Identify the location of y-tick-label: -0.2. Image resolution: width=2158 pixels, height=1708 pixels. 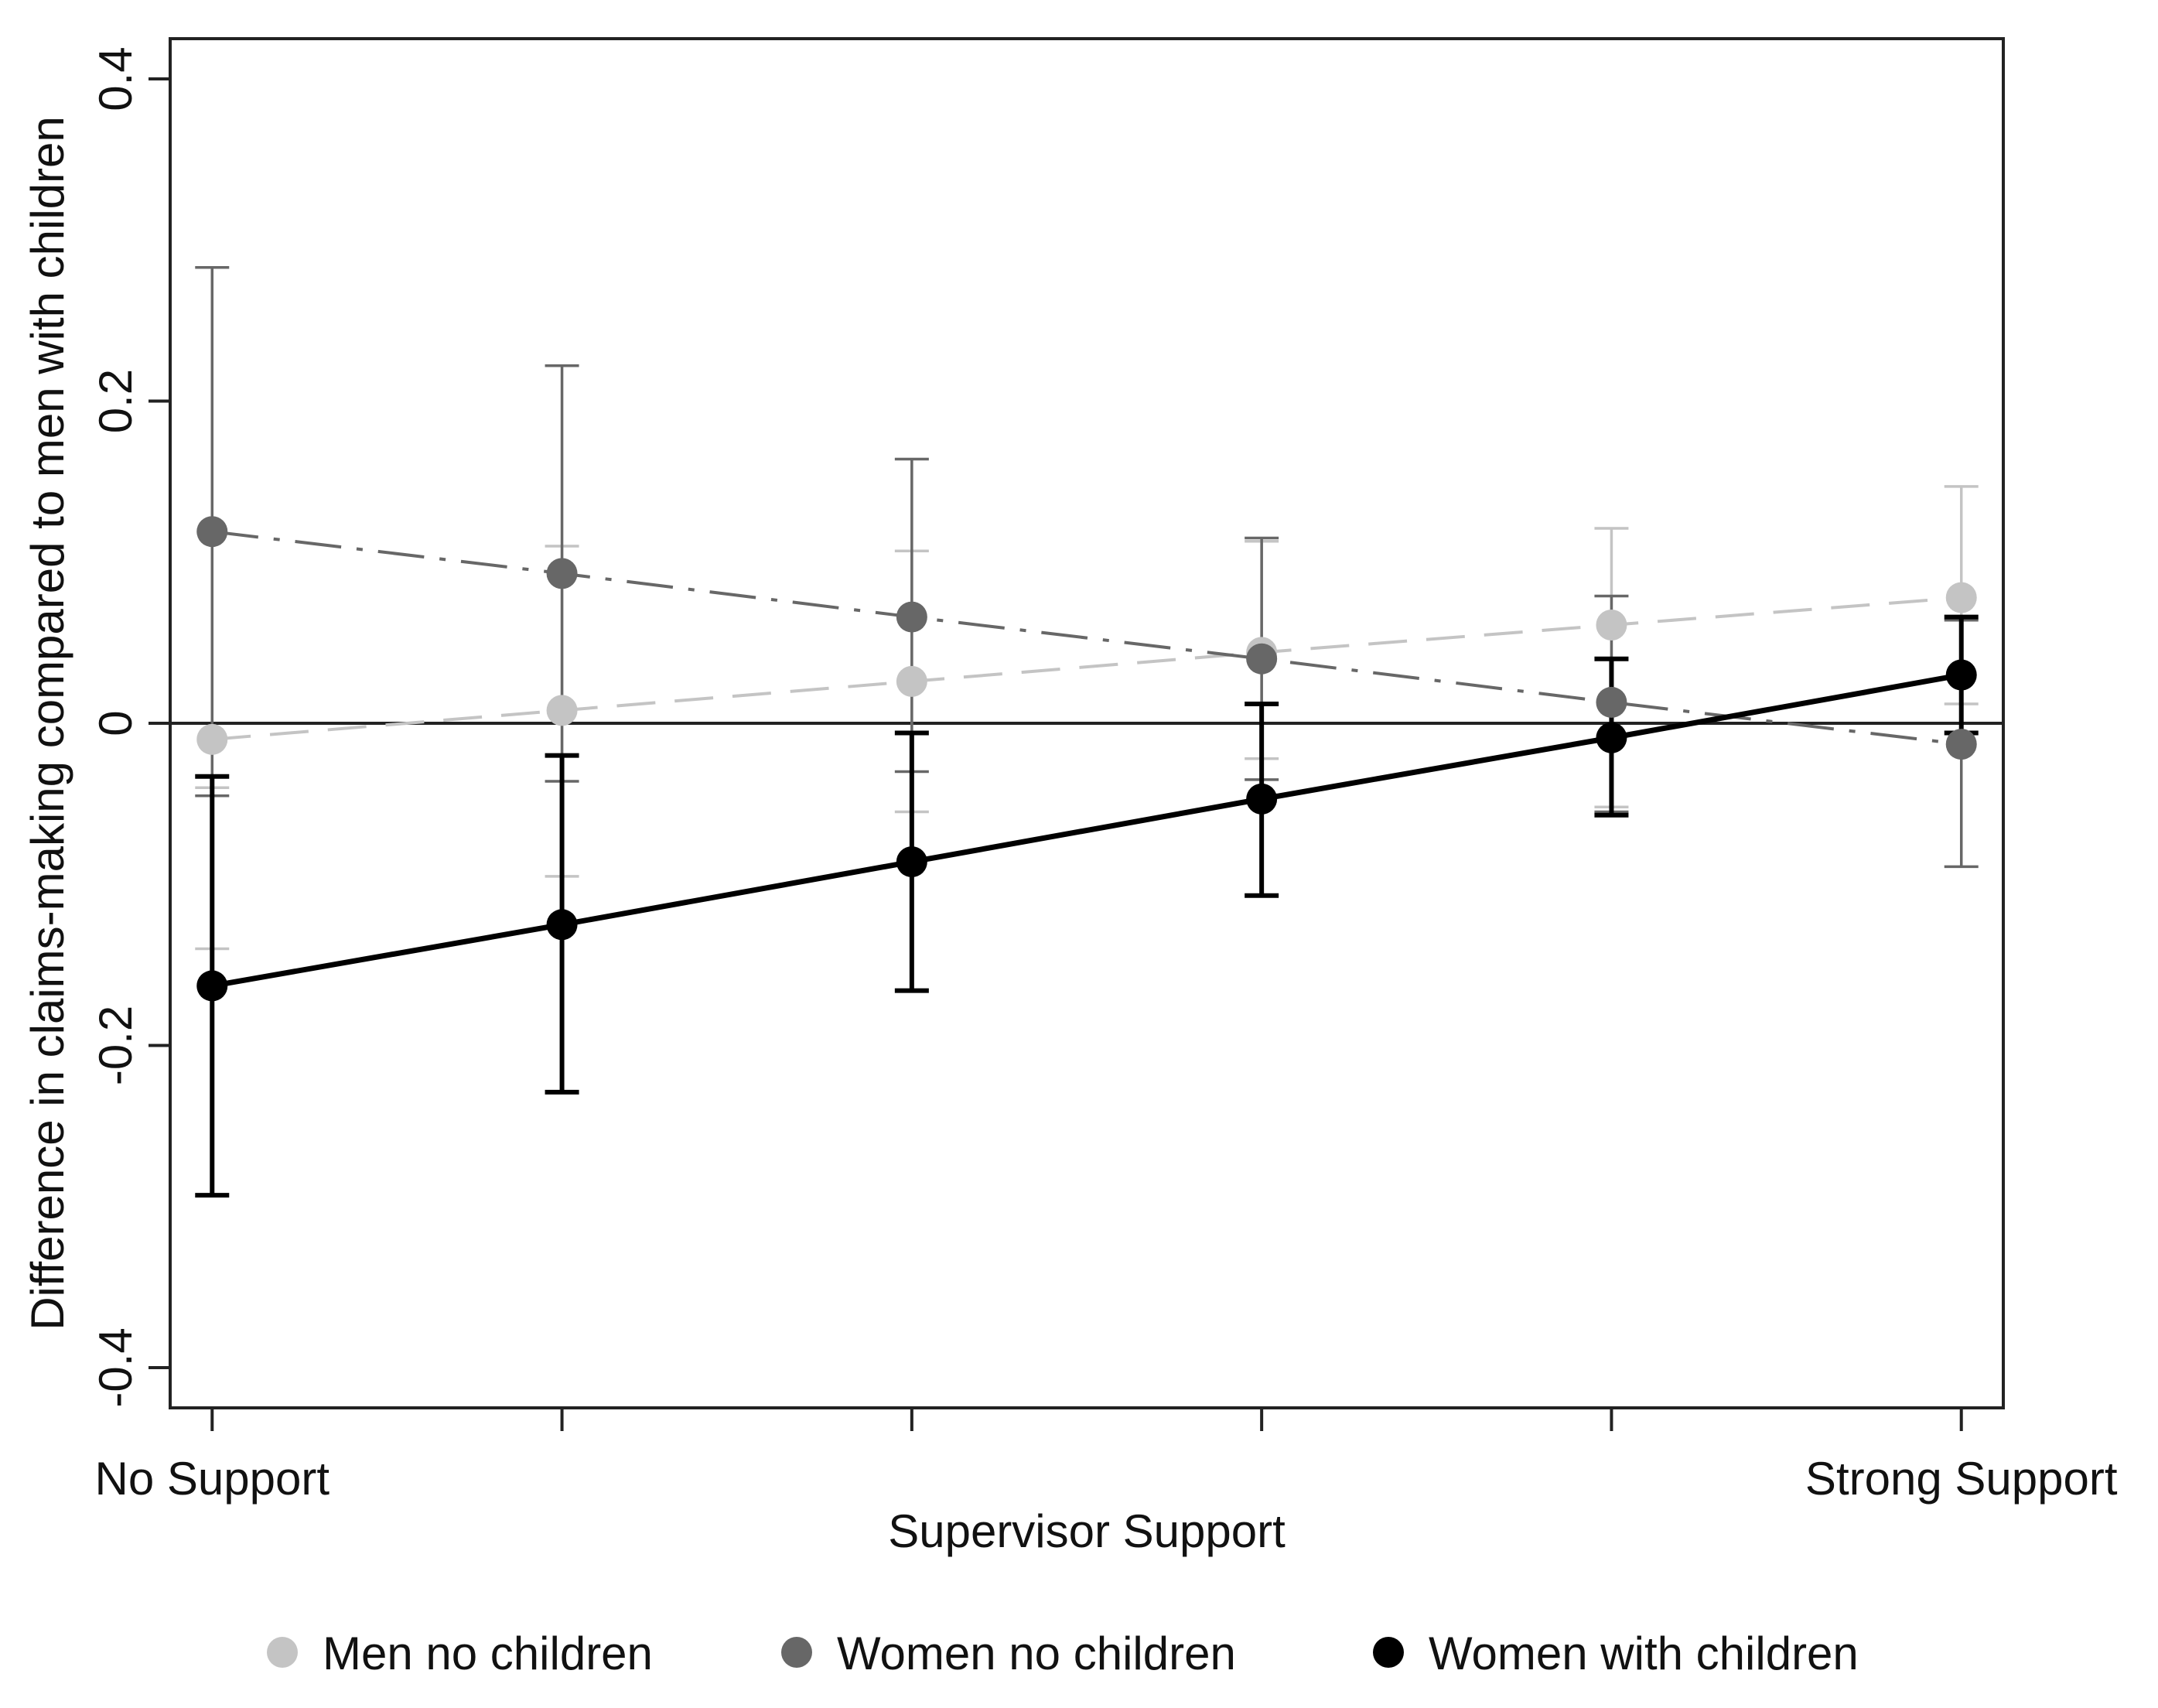
(116, 1046).